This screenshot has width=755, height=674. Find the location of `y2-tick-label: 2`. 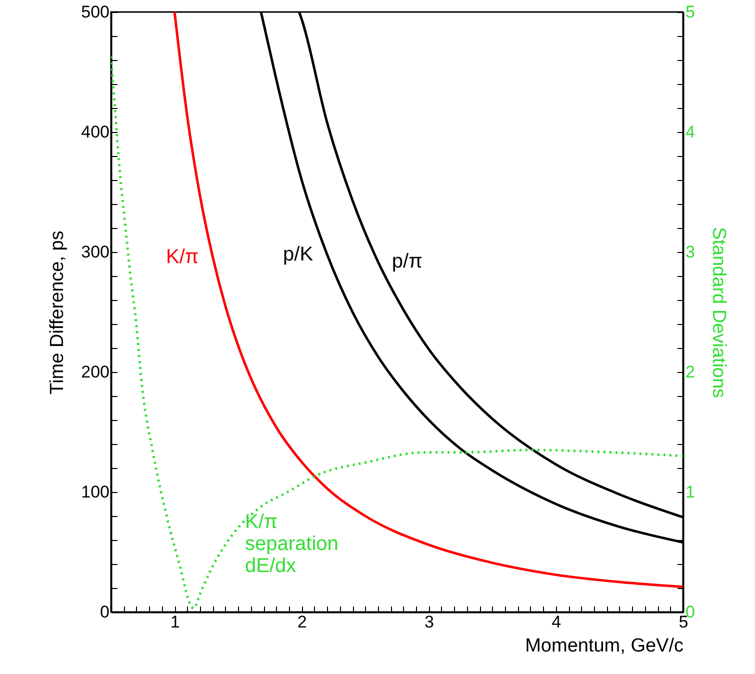

y2-tick-label: 2 is located at coordinates (690, 372).